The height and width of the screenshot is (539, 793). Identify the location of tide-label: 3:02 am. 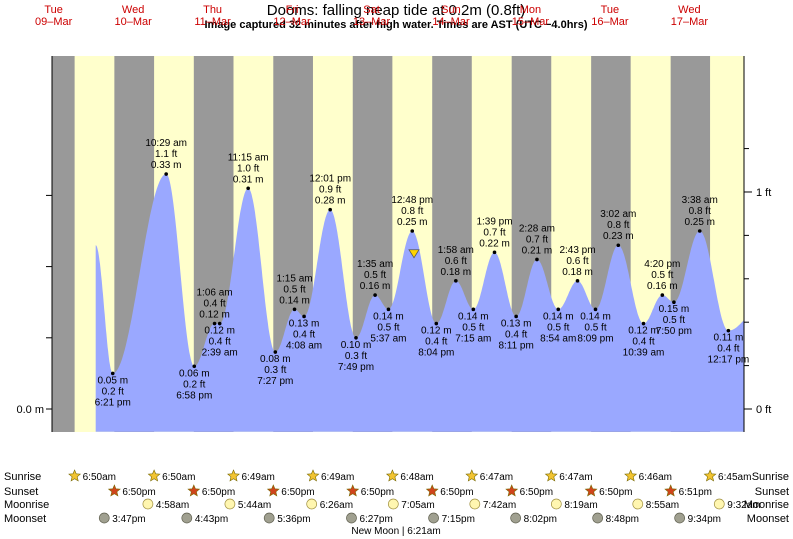
(618, 214).